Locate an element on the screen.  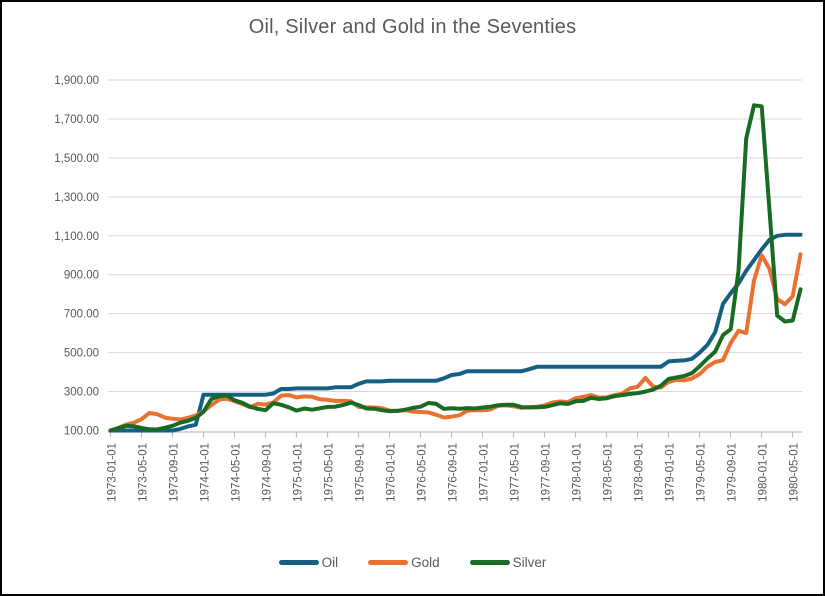
x-tick-label: 1978-05-01 is located at coordinates (609, 472).